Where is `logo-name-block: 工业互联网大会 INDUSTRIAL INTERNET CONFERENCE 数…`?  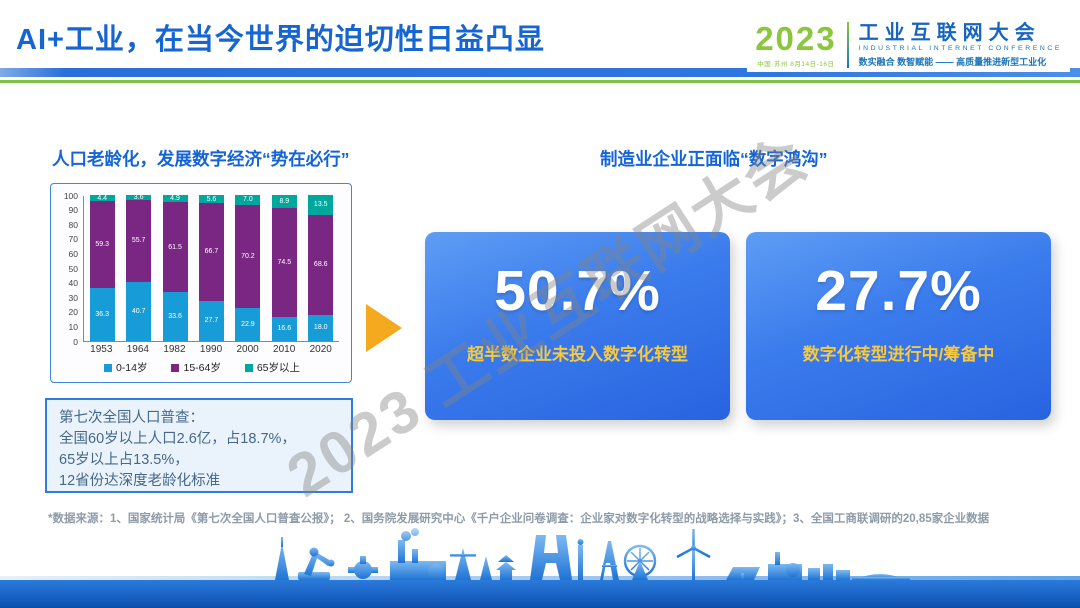
logo-name-block: 工业互联网大会 INDUSTRIAL INTERNET CONFERENCE 数… is located at coordinates (960, 45).